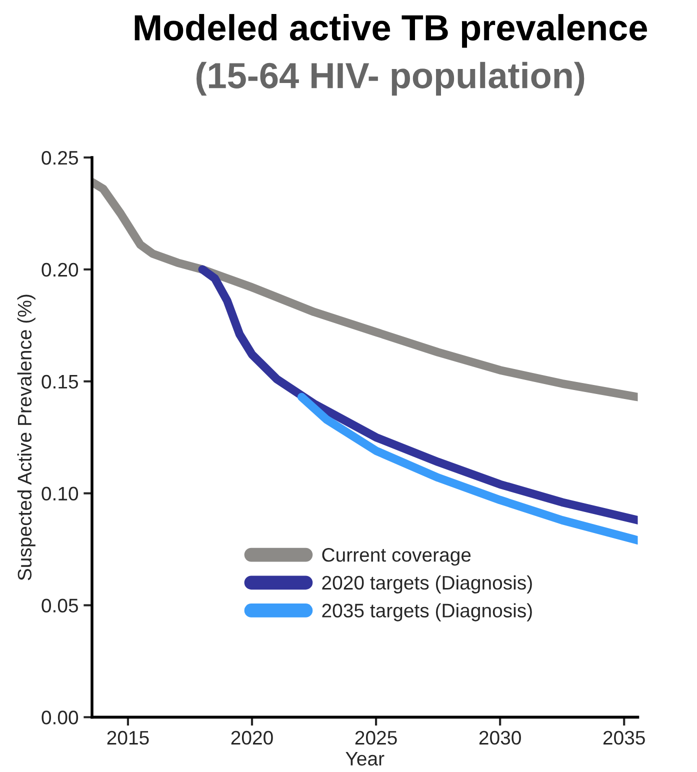  I want to click on legend-label: 2035 targets (Diagnosis), so click(427, 612).